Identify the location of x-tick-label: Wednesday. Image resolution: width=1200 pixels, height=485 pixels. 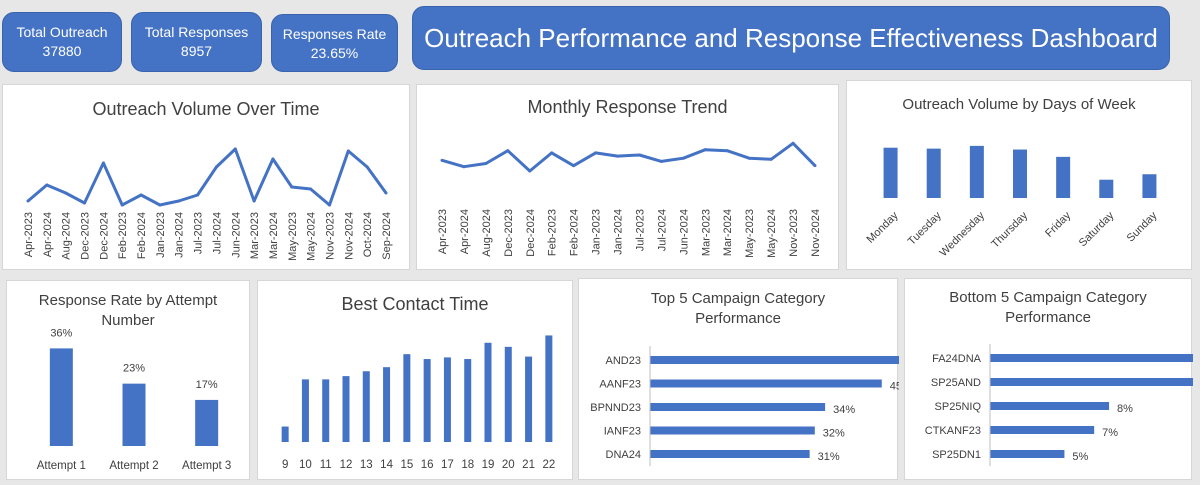
(963, 234).